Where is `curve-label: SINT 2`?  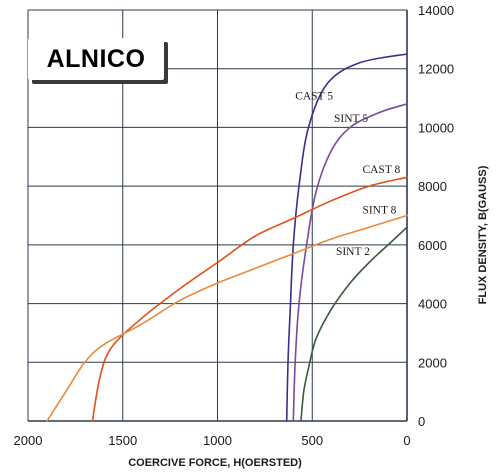
curve-label: SINT 2 is located at coordinates (353, 252).